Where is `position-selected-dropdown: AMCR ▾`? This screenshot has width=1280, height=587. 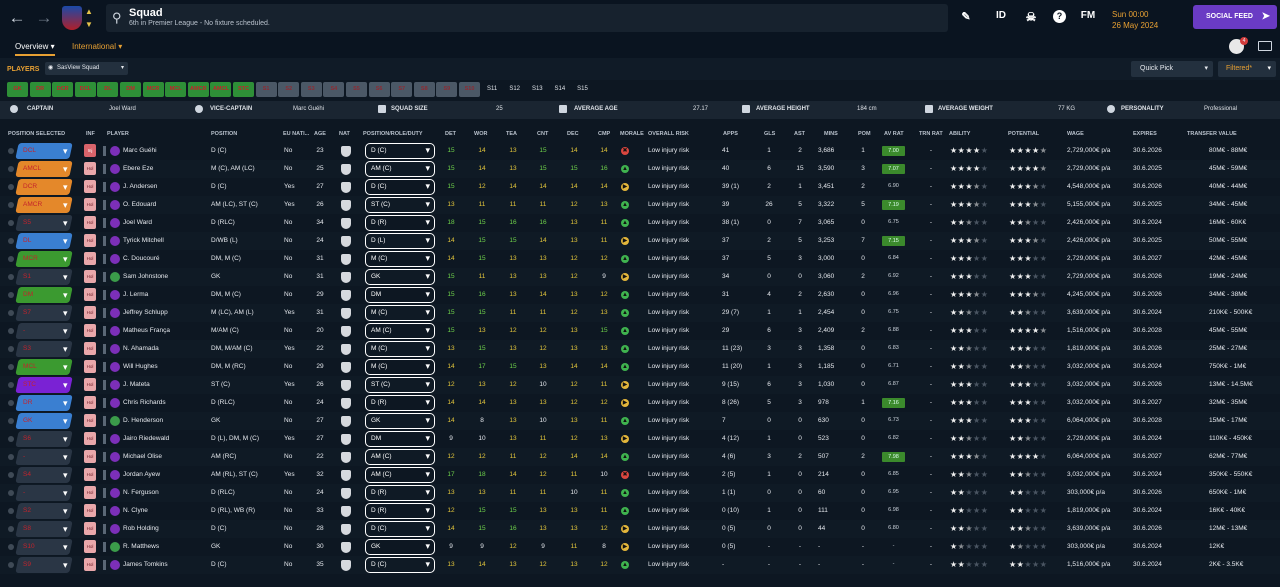
position-selected-dropdown: AMCR ▾ is located at coordinates (44, 205).